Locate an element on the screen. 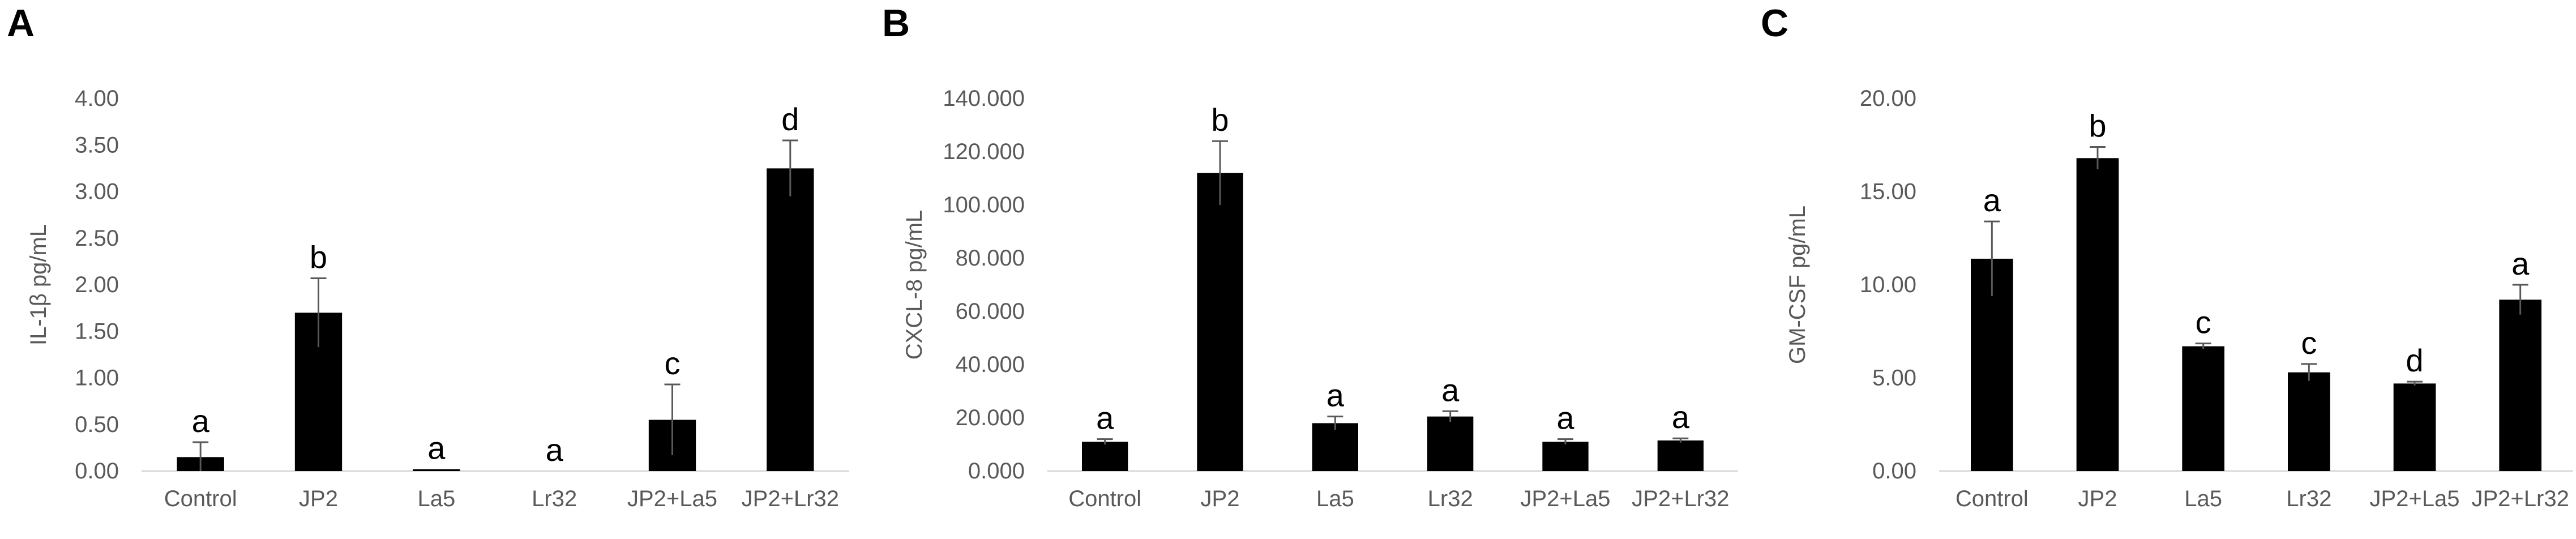 The image size is (2576, 539). y-tick-label: 2.50 is located at coordinates (97, 238).